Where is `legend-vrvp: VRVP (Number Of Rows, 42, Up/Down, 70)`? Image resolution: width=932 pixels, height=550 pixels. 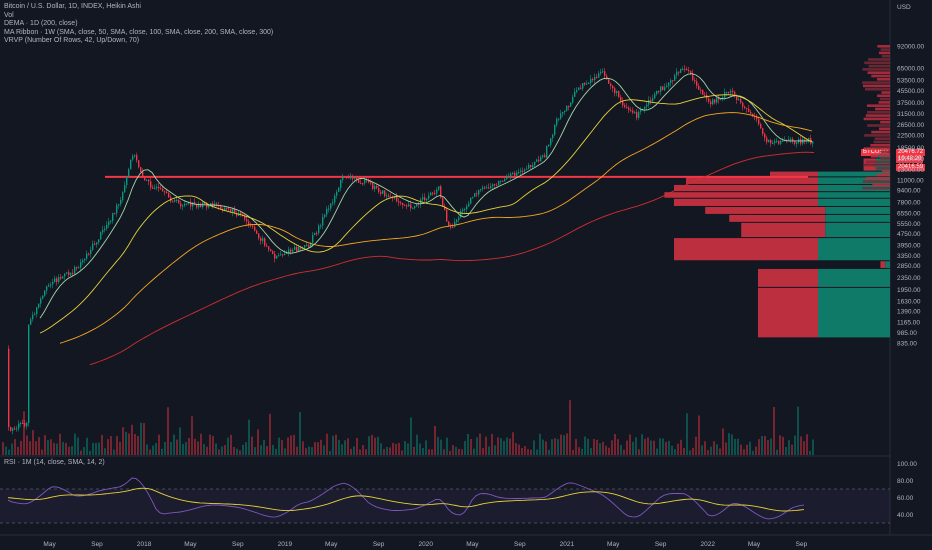
legend-vrvp: VRVP (Number Of Rows, 42, Up/Down, 70) is located at coordinates (72, 41).